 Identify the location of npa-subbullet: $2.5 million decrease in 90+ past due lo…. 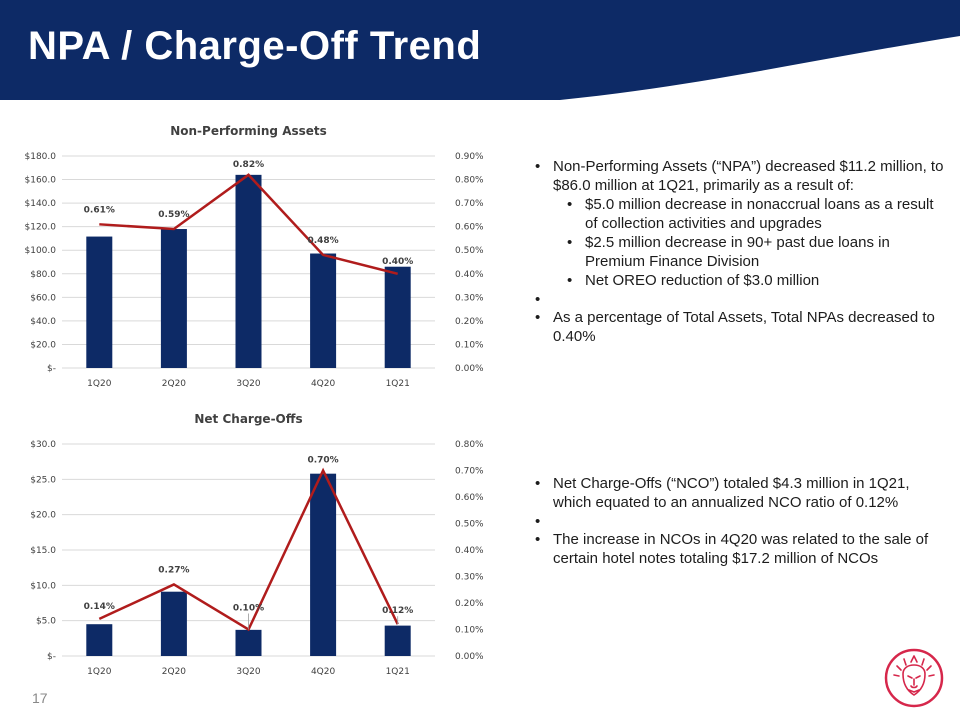
(756, 252).